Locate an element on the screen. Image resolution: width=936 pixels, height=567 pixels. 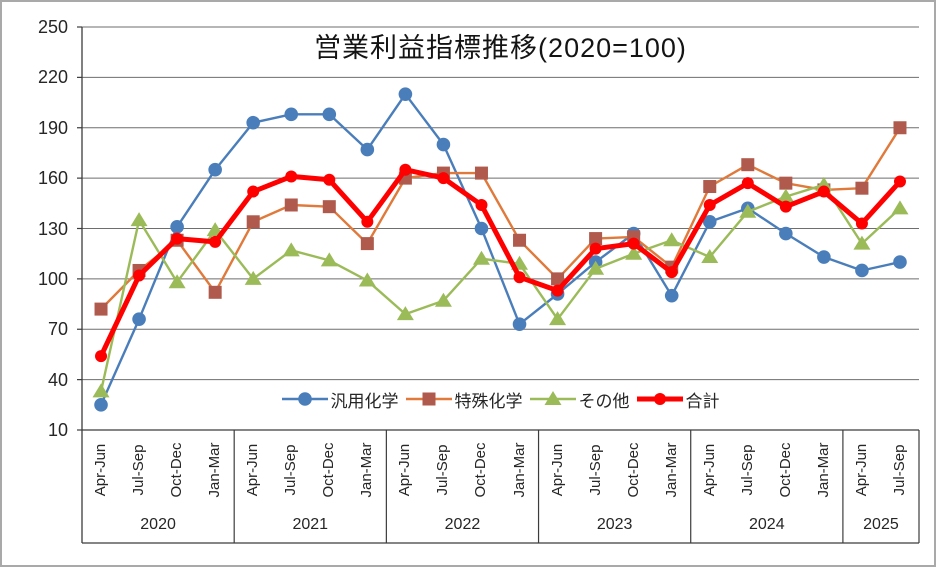
x-axis-year-label: 2021 is located at coordinates (310, 524).